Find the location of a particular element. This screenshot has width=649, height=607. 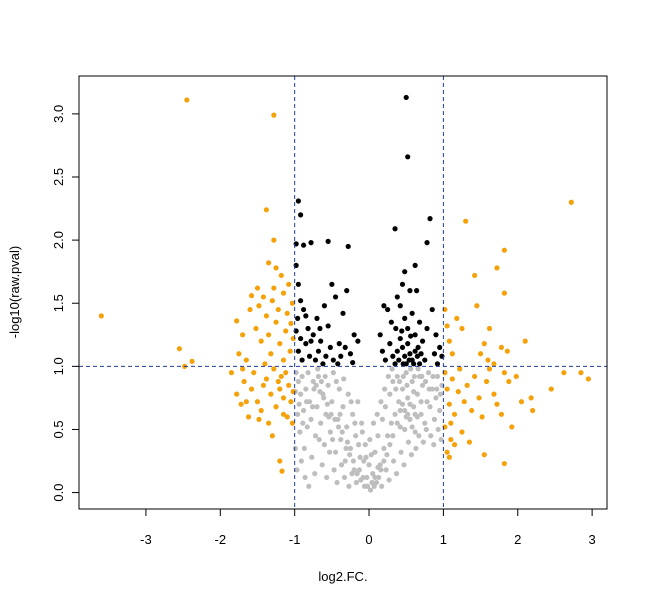

x-tick-label: -2 is located at coordinates (221, 539).